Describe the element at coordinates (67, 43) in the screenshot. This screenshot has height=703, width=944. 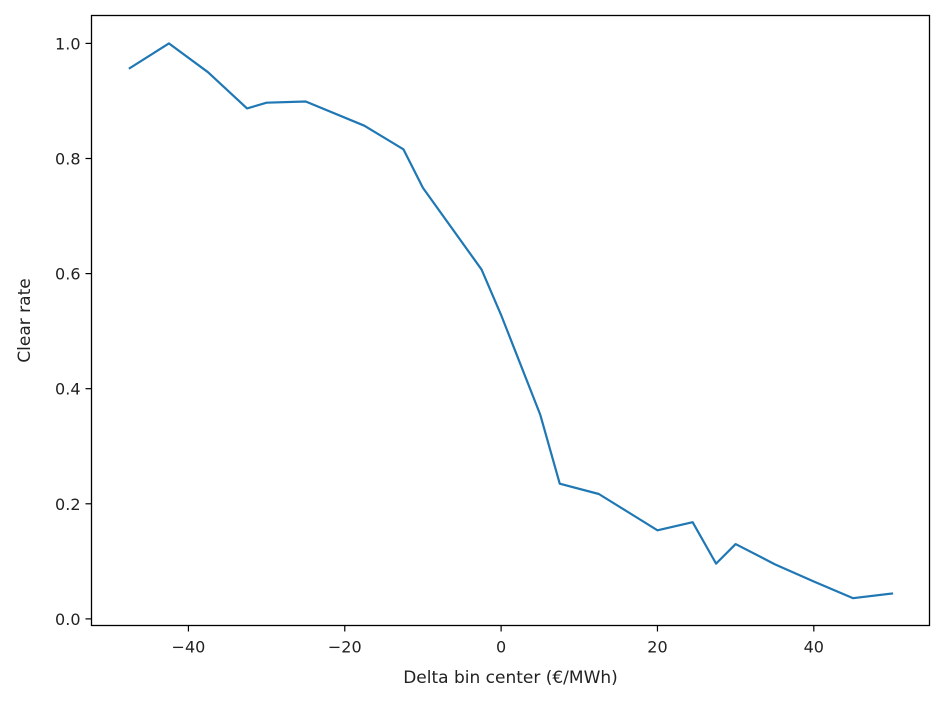
I see `y-tick-label: 1.0` at that location.